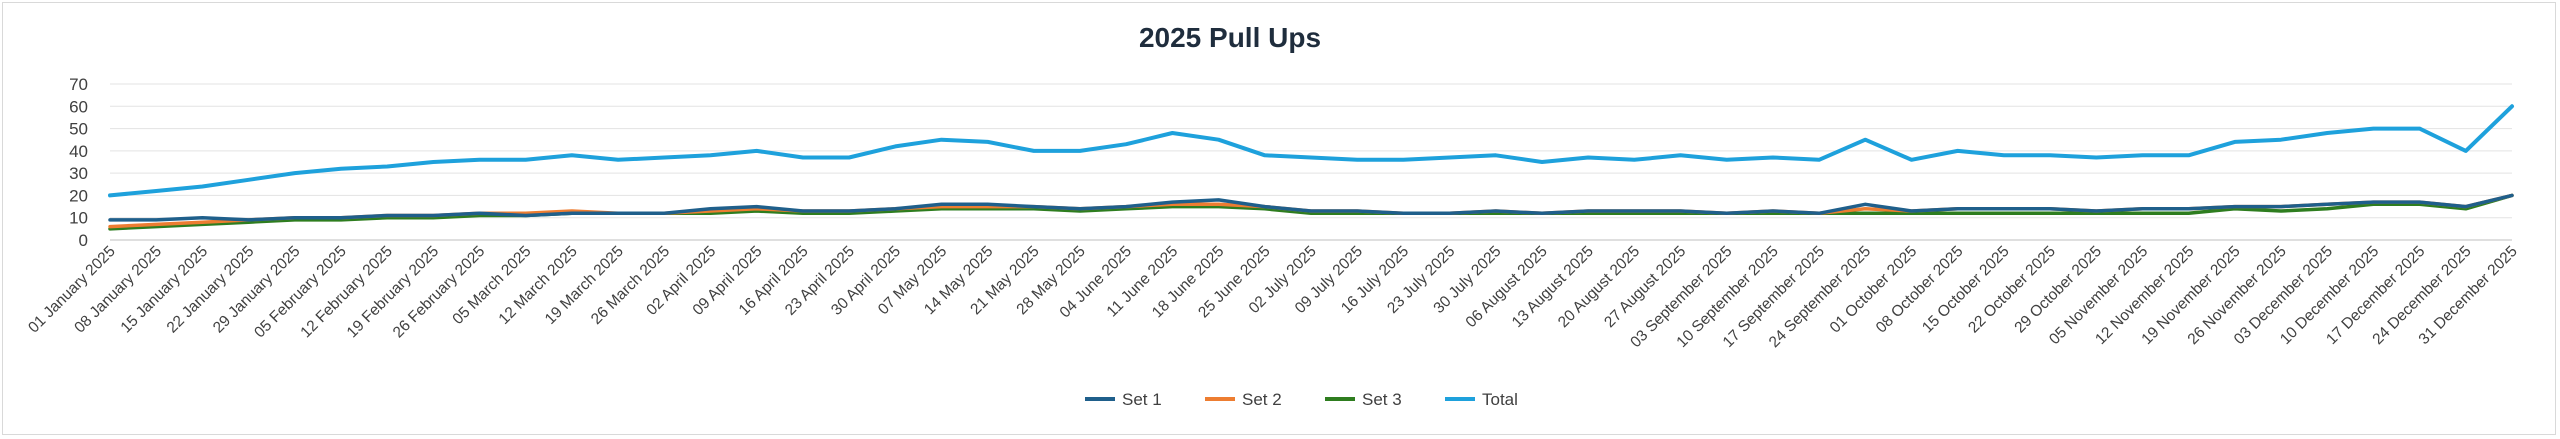  What do you see at coordinates (78, 151) in the screenshot?
I see `y-tick-label: 40` at bounding box center [78, 151].